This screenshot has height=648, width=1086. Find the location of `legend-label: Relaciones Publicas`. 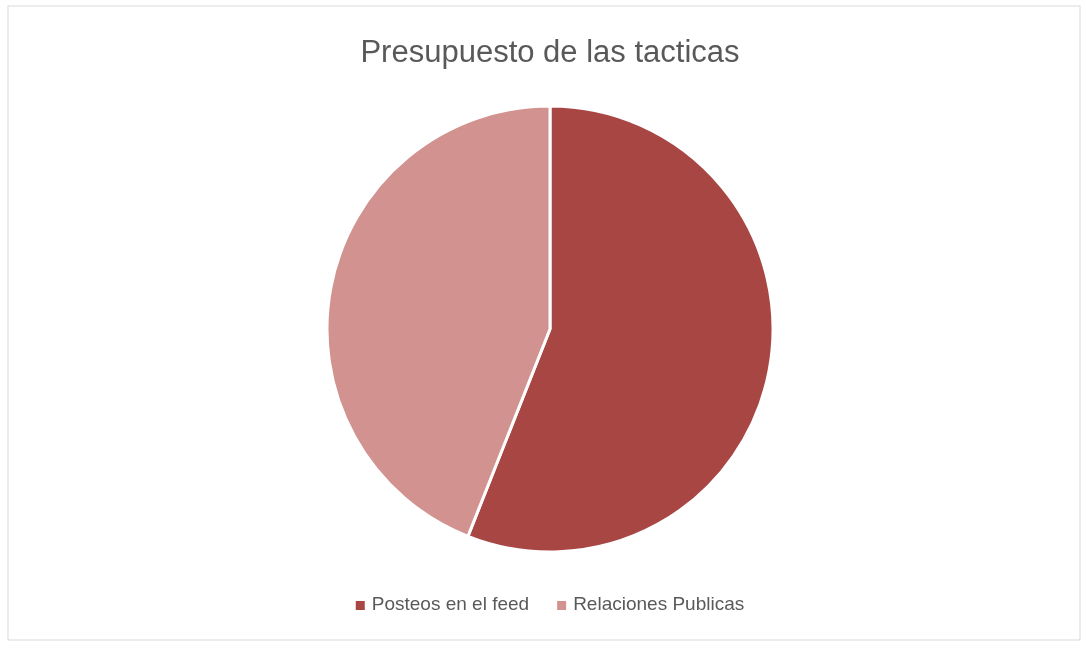

legend-label: Relaciones Publicas is located at coordinates (659, 603).